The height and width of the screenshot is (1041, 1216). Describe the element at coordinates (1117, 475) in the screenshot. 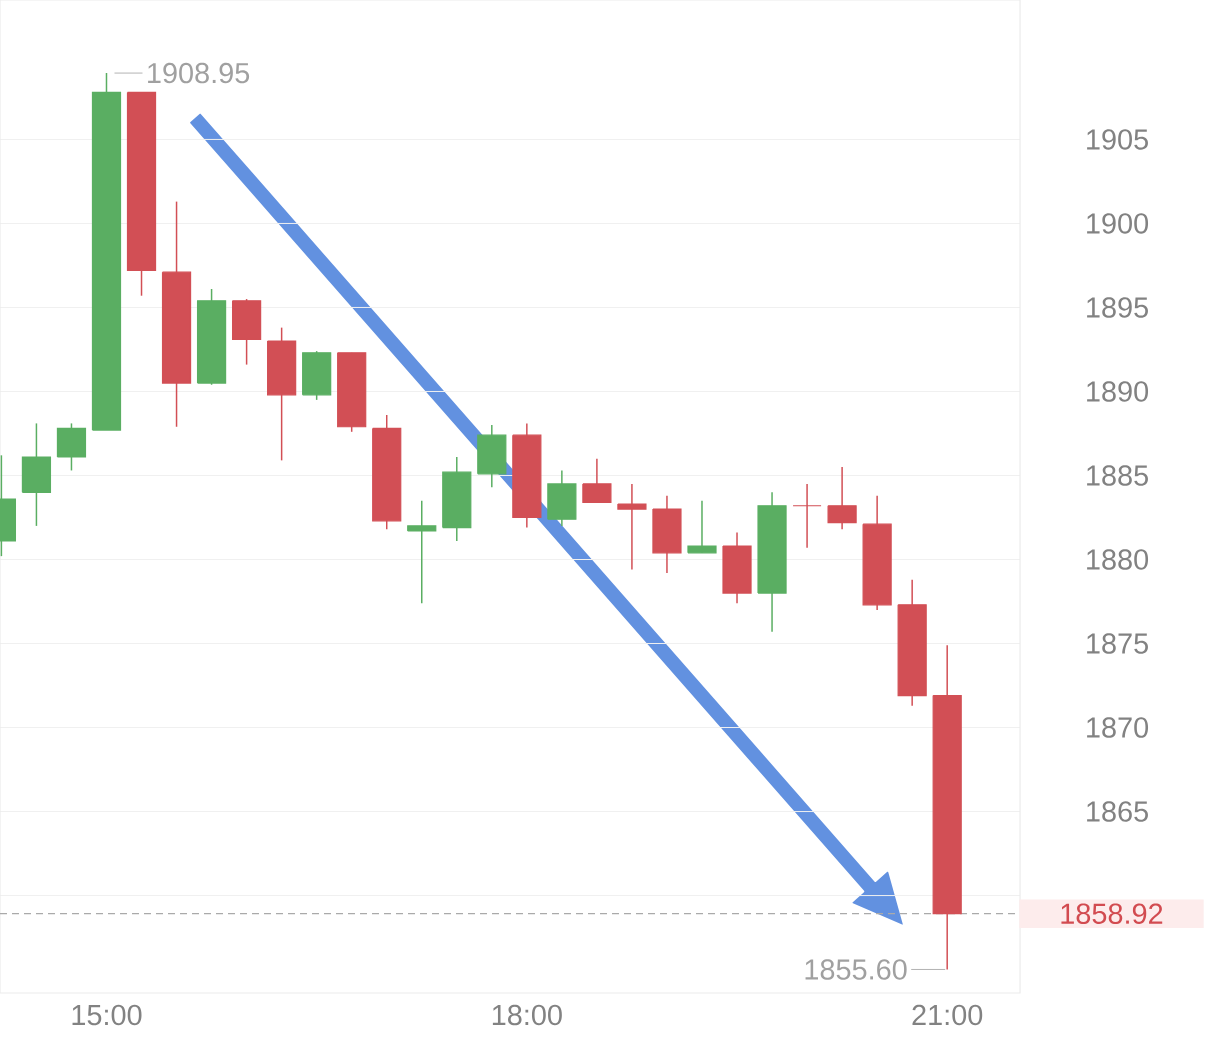

I see `y-tick-label: 1885` at that location.